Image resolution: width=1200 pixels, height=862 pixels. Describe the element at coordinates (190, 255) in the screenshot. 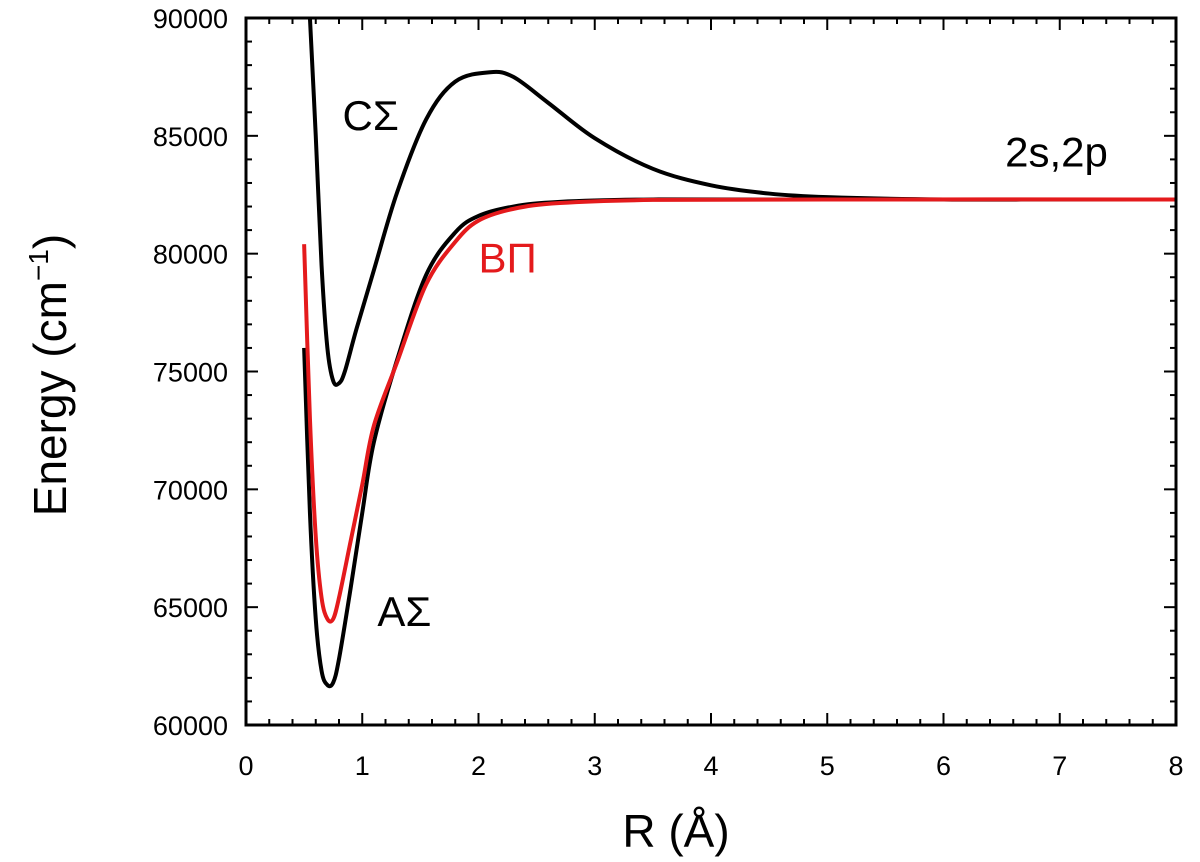

I see `y-tick-label: 80000` at that location.